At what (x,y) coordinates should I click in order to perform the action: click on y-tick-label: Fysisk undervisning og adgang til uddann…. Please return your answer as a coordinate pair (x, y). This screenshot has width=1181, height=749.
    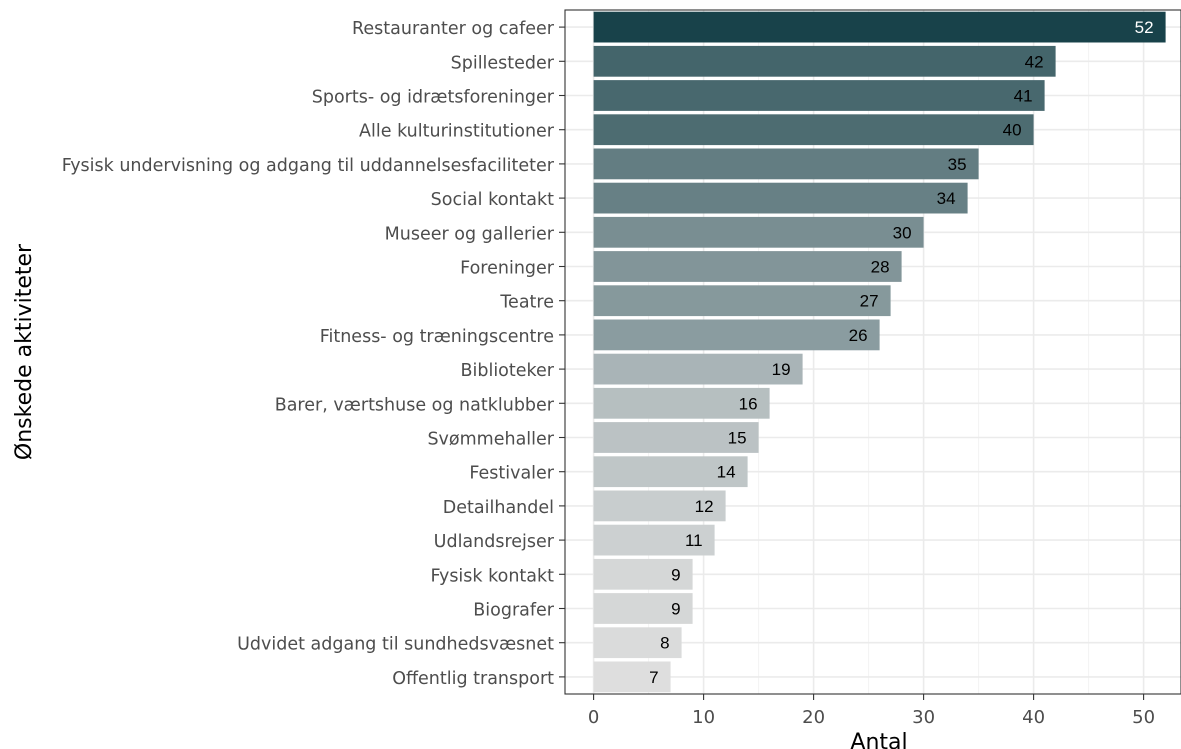
    Looking at the image, I should click on (308, 166).